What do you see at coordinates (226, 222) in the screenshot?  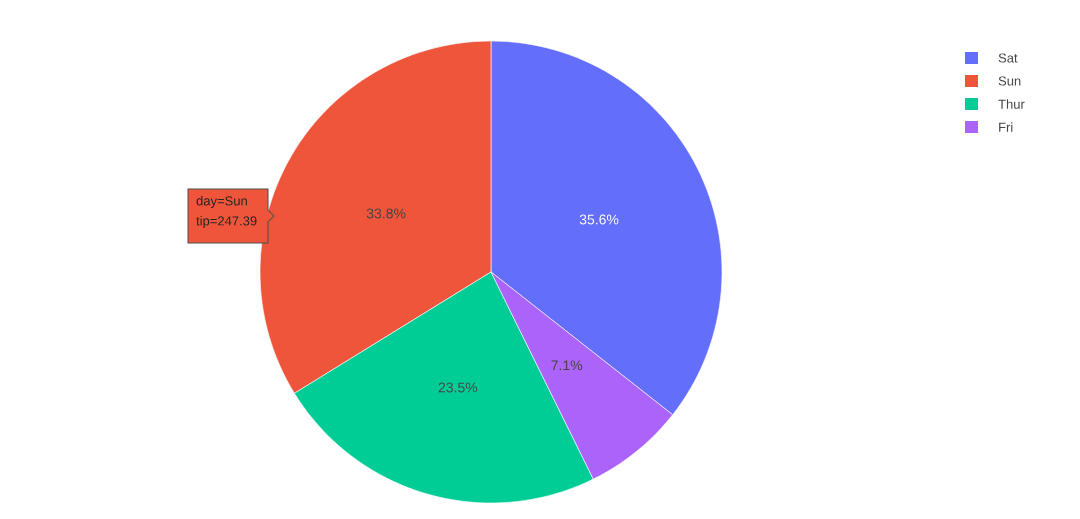 I see `text: tip=247.39` at bounding box center [226, 222].